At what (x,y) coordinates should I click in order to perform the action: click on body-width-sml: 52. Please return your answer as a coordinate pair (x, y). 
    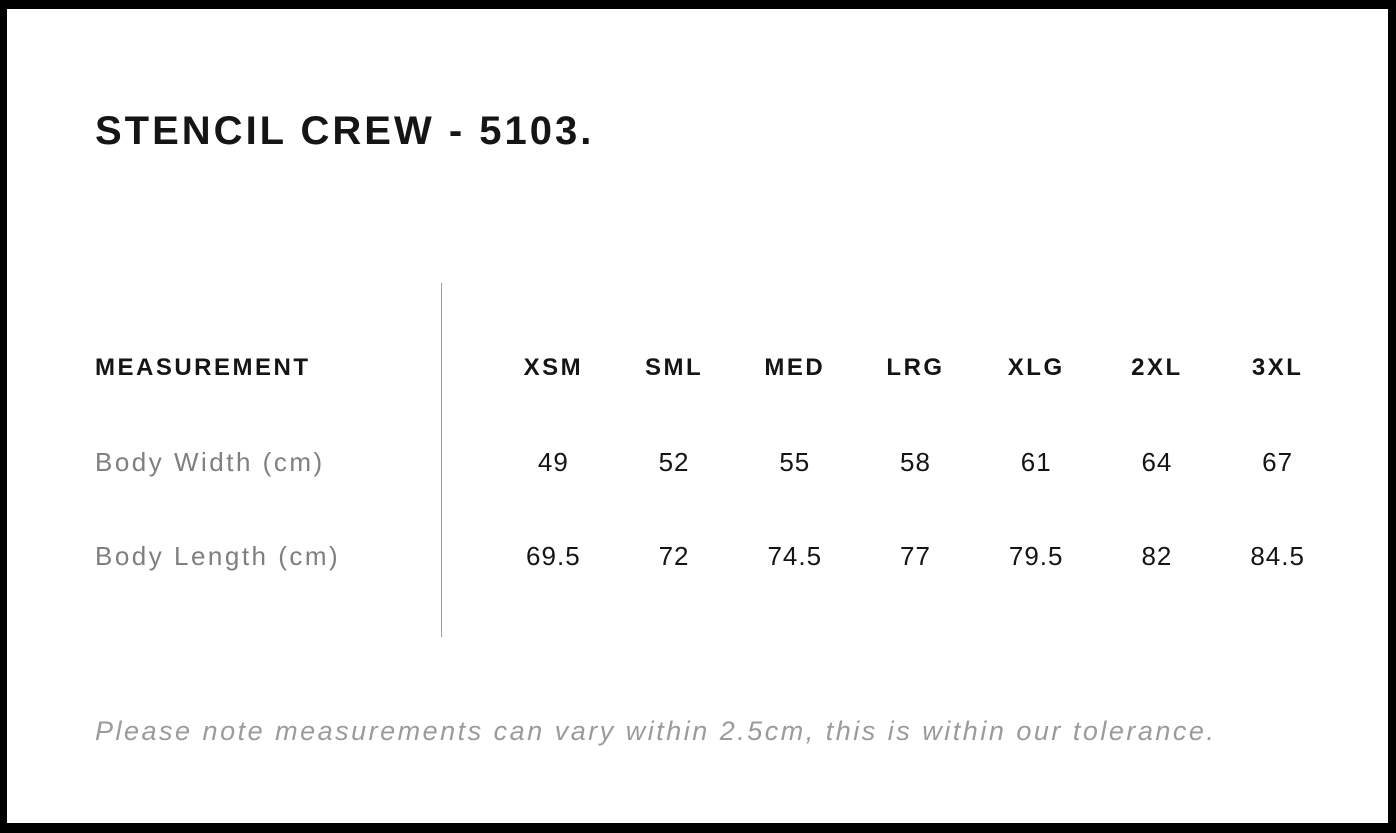
    Looking at the image, I should click on (674, 461).